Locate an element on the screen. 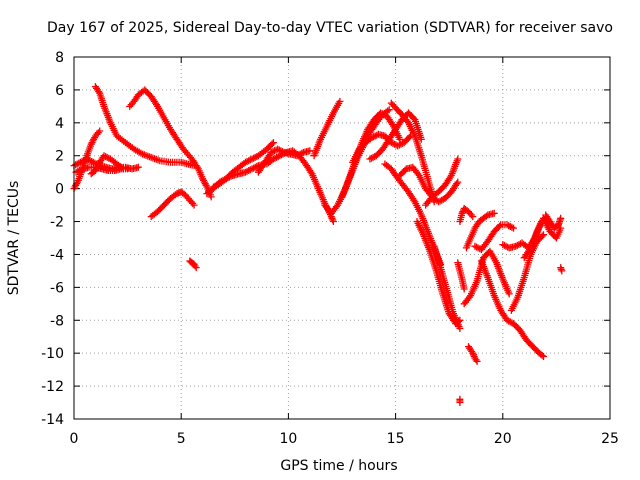  y-tick-label: -2 is located at coordinates (57, 223).